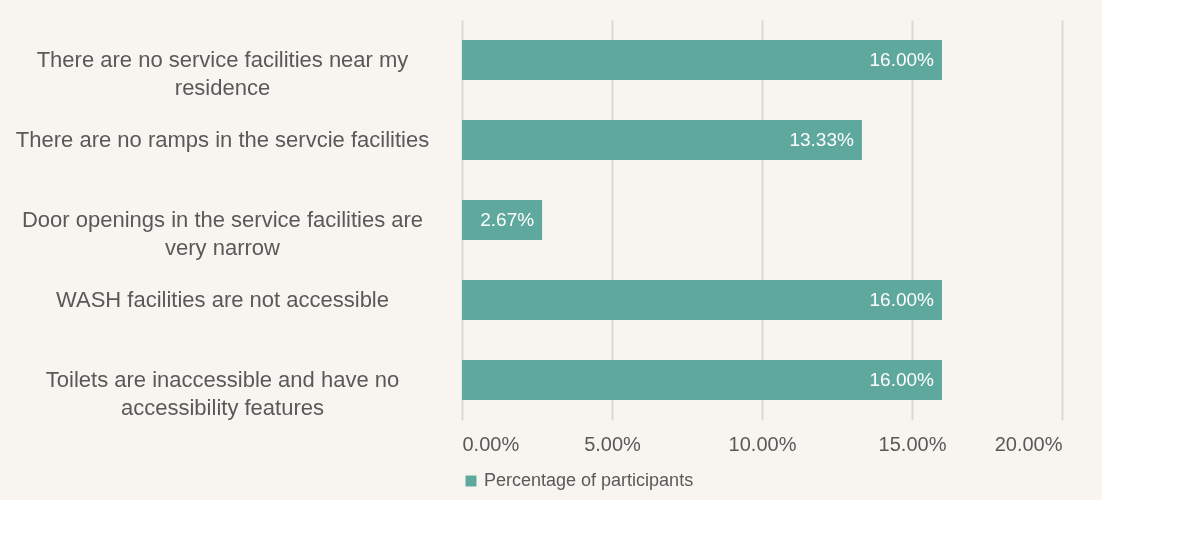 The image size is (1190, 546). I want to click on data-label: 2.67%, so click(507, 219).